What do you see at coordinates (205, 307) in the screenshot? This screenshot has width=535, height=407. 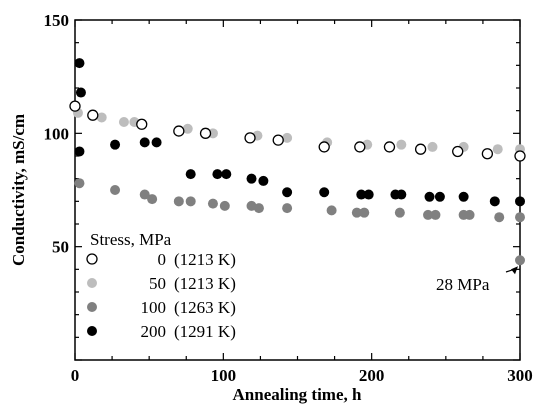 I see `legend-condition: (1263 K)` at bounding box center [205, 307].